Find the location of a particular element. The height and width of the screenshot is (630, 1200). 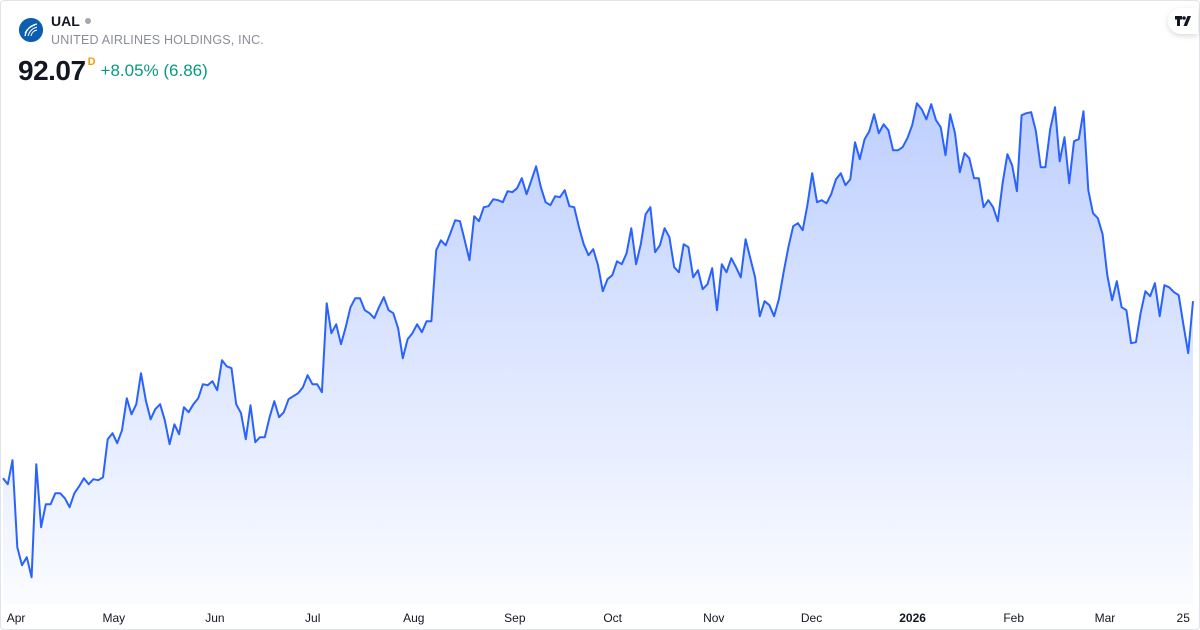

last-price: 92.07 is located at coordinates (52, 70).